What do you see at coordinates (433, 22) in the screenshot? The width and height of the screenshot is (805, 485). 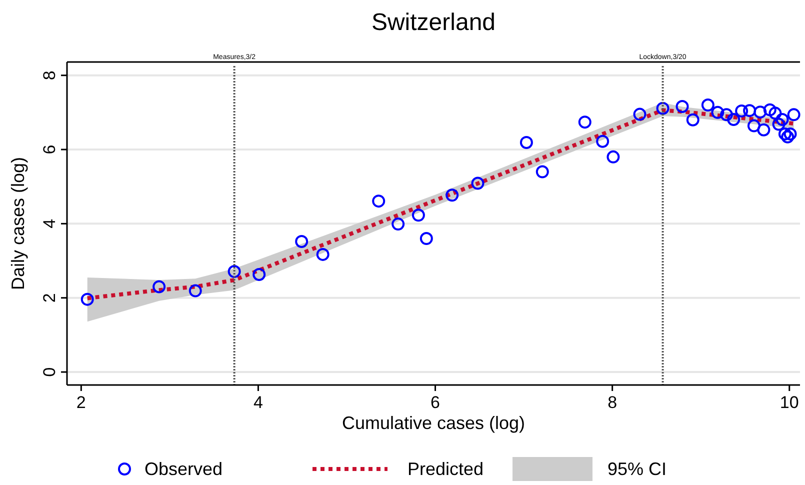 I see `chart-title: Switzerland` at bounding box center [433, 22].